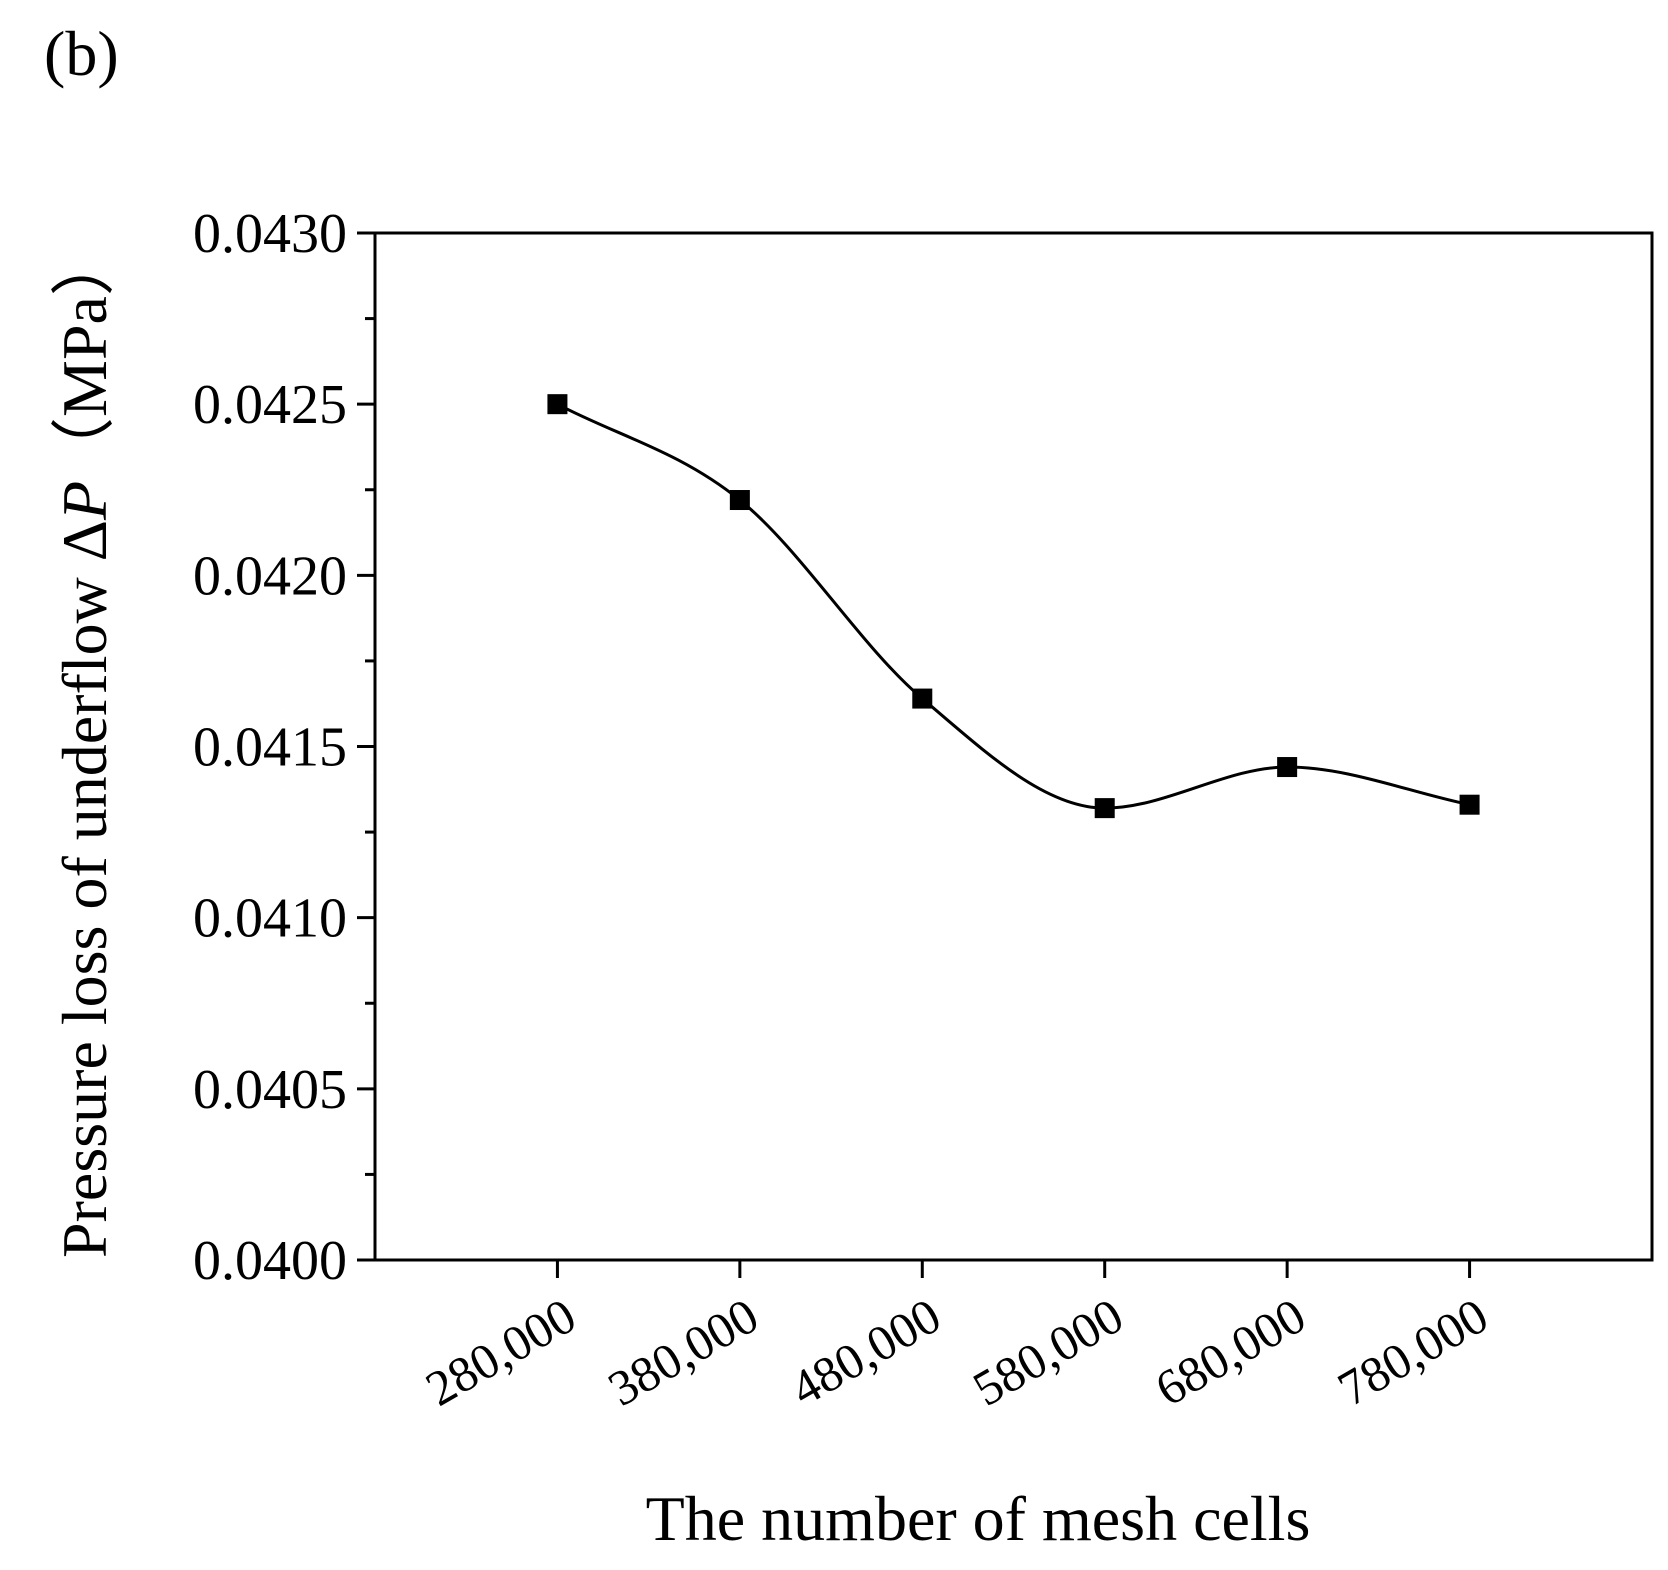  I want to click on y-tick-label: 0.0420, so click(270, 576).